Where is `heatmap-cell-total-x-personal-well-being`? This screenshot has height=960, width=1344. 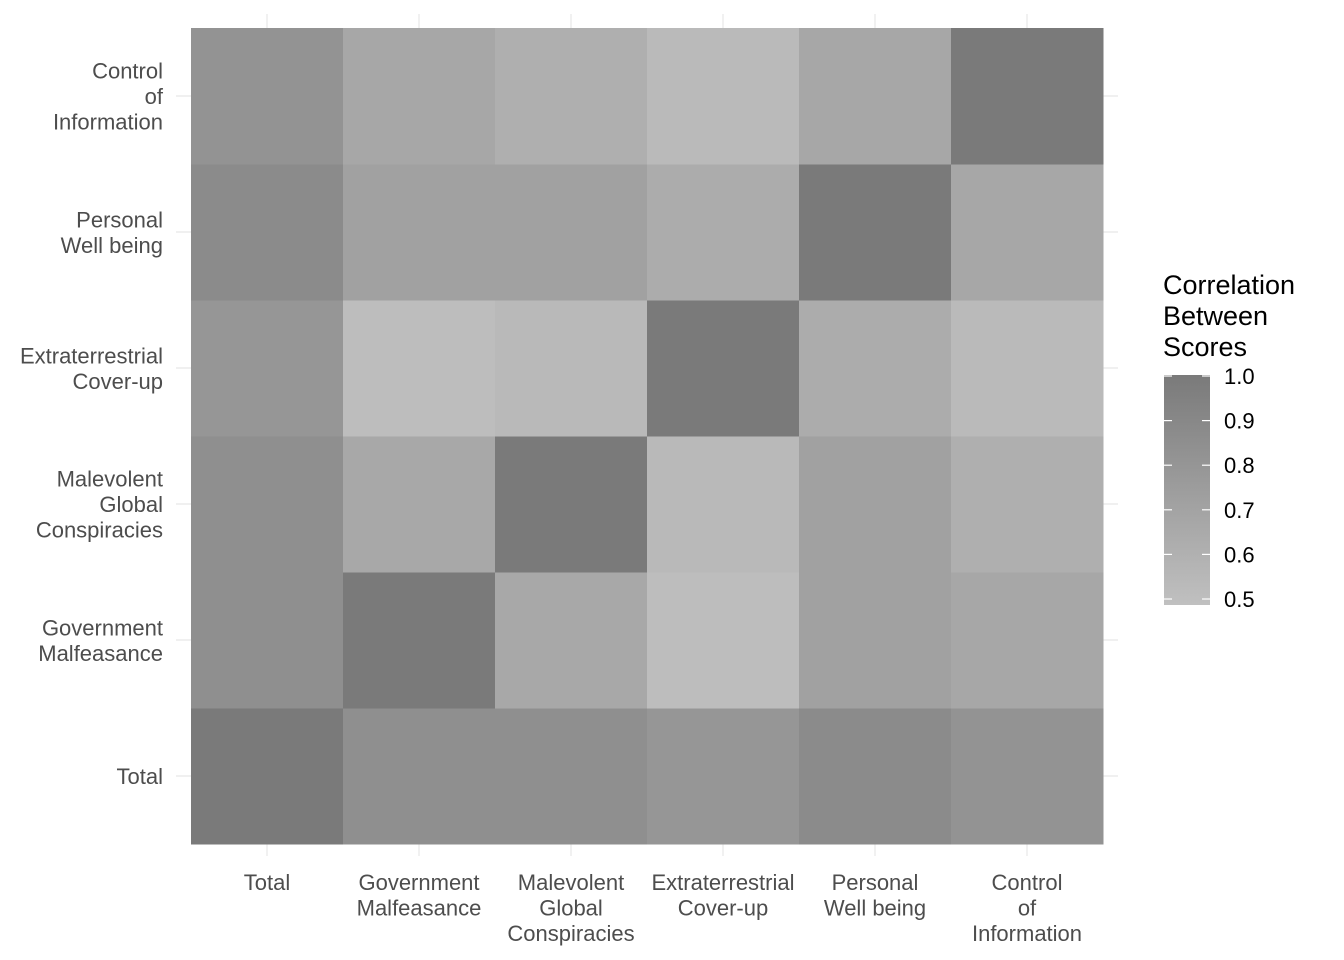
heatmap-cell-total-x-personal-well-being is located at coordinates (875, 776).